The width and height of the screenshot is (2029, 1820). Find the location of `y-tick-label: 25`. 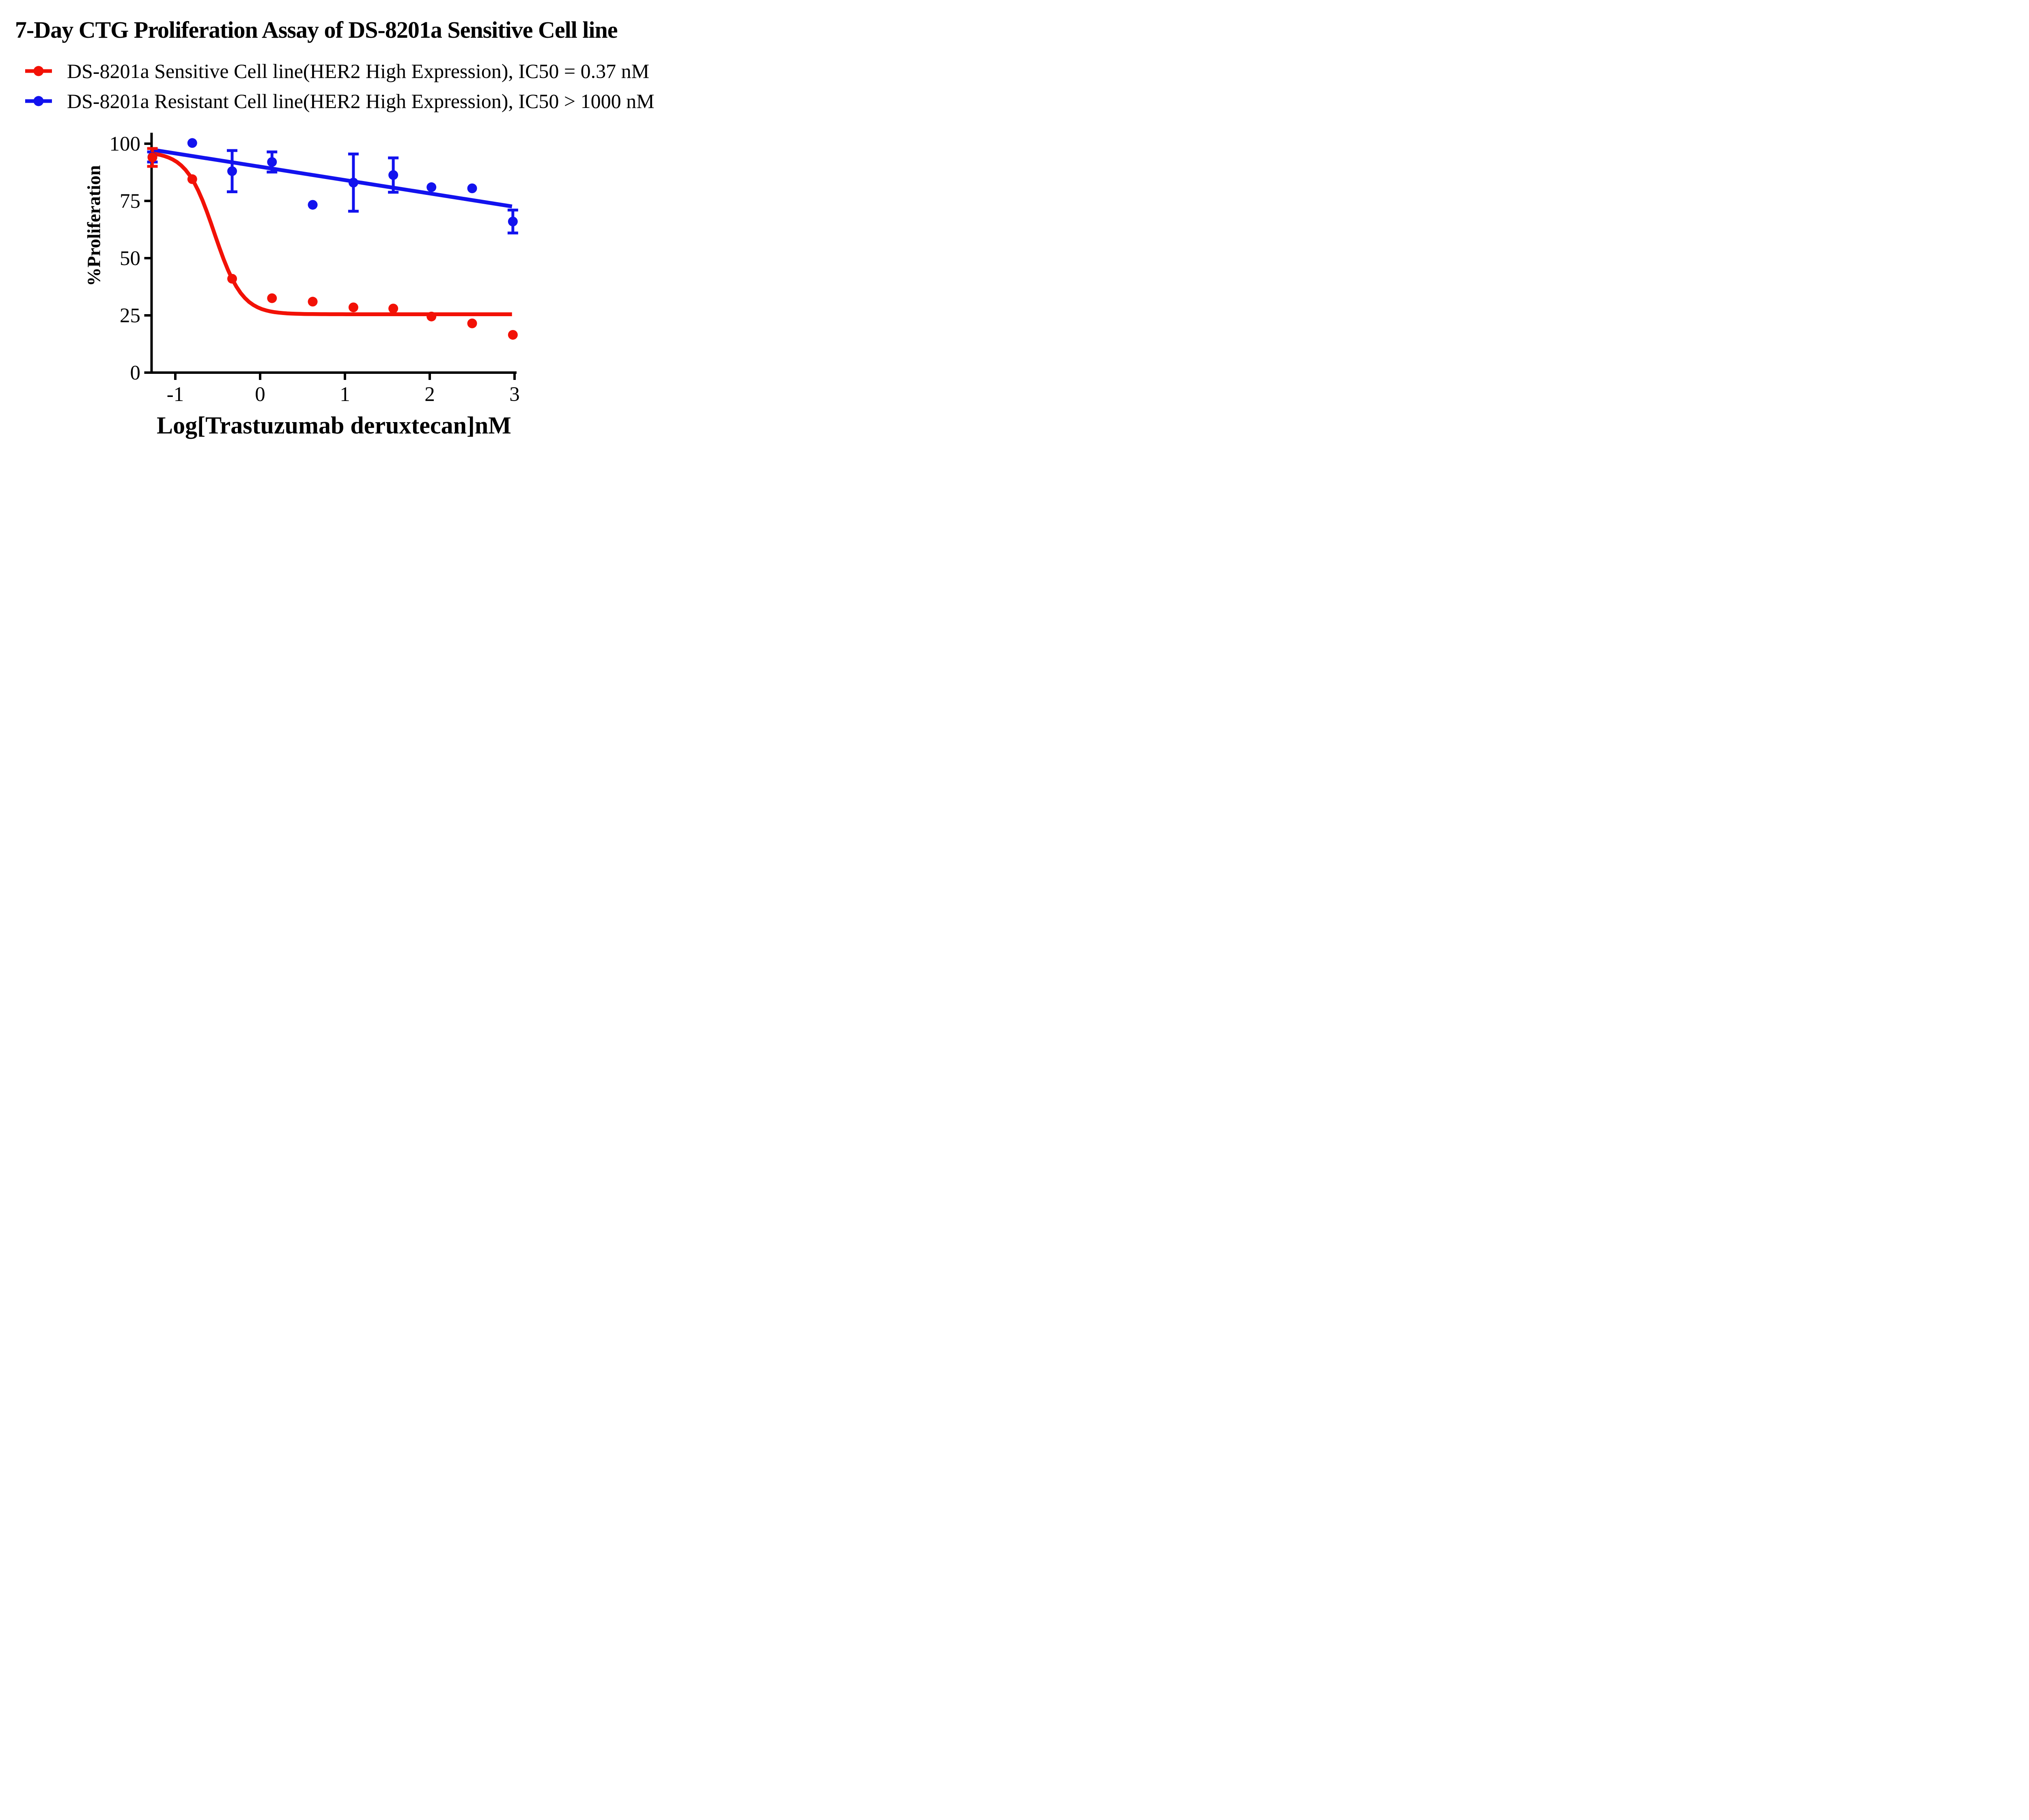

y-tick-label: 25 is located at coordinates (130, 315).